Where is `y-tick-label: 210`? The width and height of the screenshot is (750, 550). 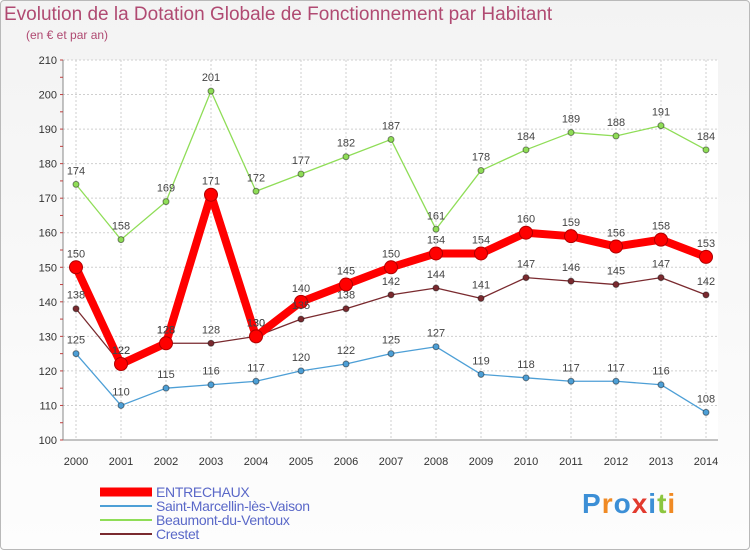
y-tick-label: 210 is located at coordinates (48, 61).